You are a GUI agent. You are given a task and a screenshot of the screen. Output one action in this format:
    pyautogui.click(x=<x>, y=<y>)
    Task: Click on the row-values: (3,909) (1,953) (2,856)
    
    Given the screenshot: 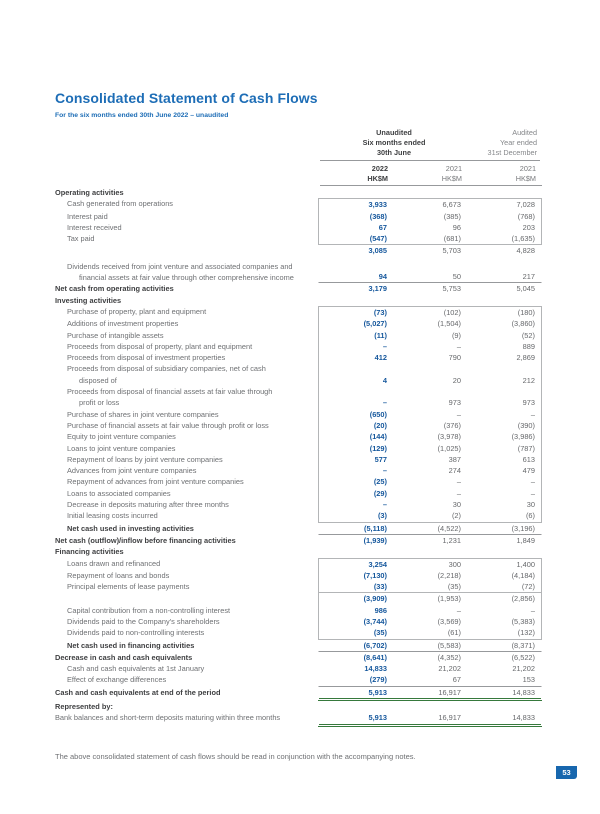 What is the action you would take?
    pyautogui.click(x=430, y=598)
    